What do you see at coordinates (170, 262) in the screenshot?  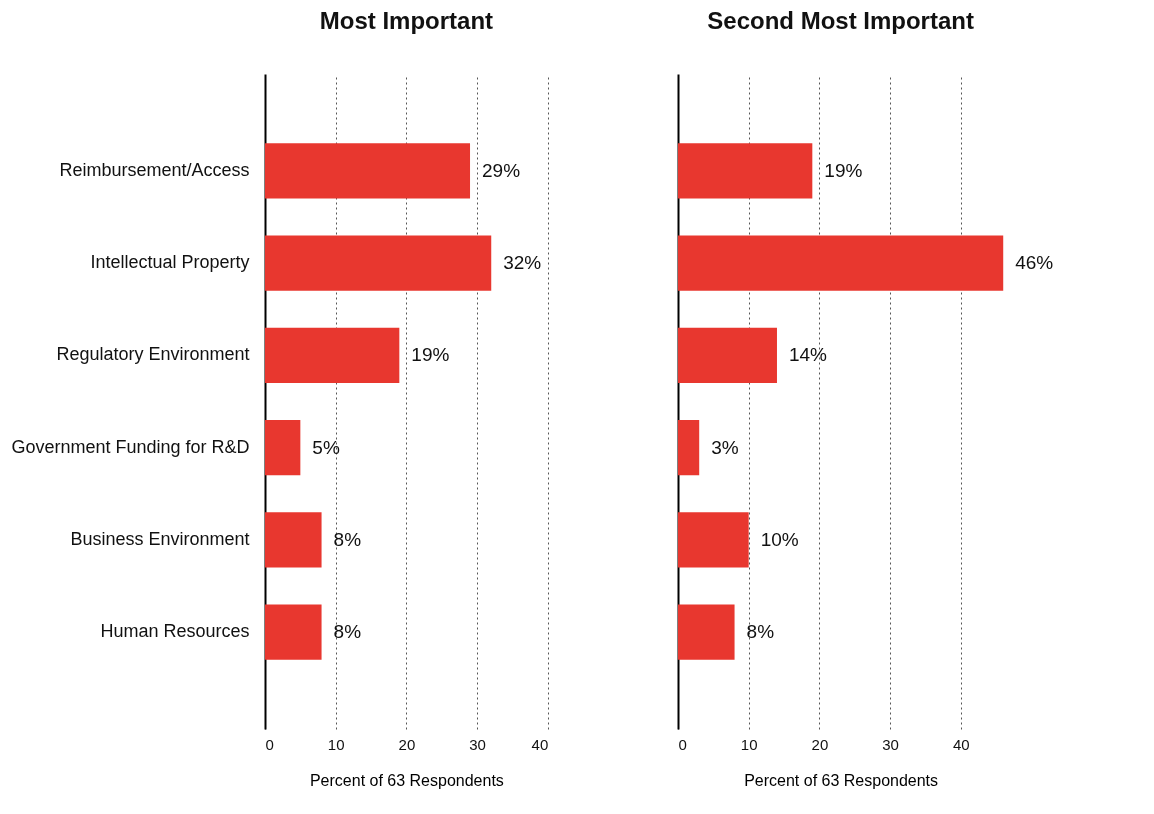 I see `y-tick-label: Intellectual Property` at bounding box center [170, 262].